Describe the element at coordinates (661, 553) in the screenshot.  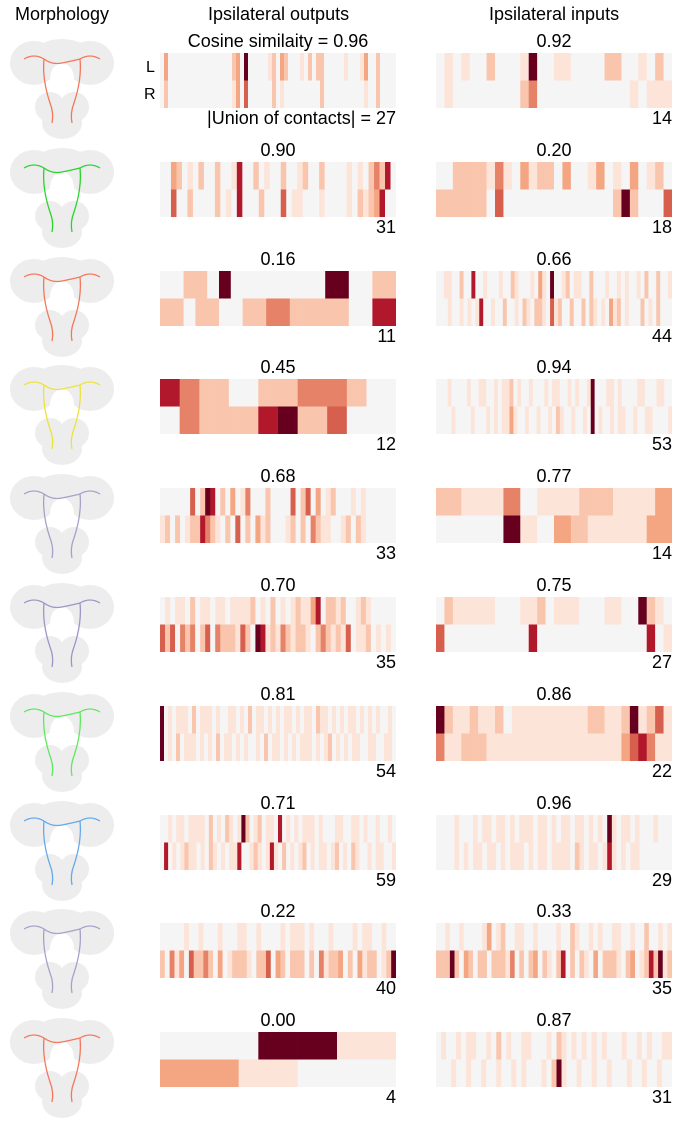
I see `inputs-contact-count: 14` at that location.